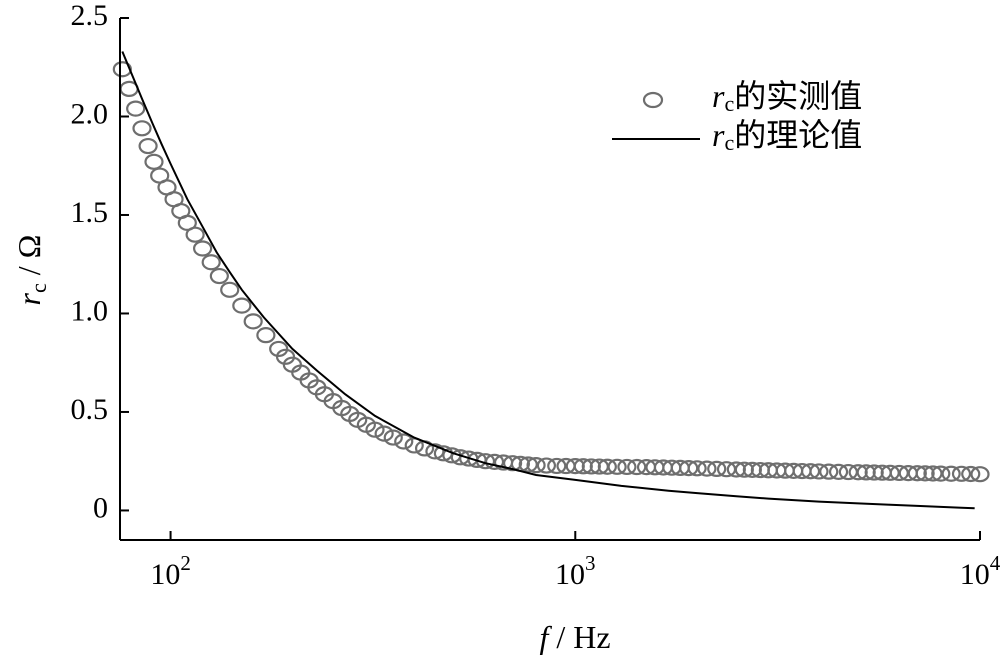  I want to click on x-tick-label-0: 10², so click(170, 571).